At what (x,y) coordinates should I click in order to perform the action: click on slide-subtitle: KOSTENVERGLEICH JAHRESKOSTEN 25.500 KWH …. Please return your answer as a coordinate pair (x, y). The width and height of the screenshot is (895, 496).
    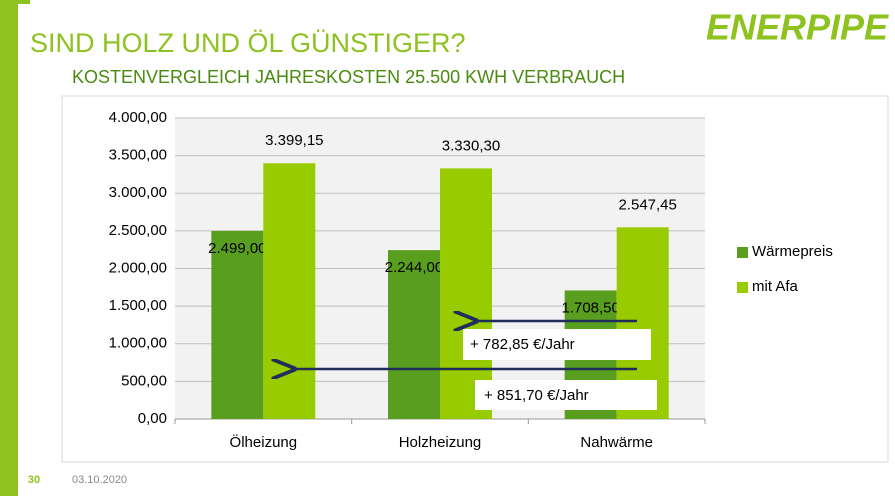
    Looking at the image, I should click on (348, 77).